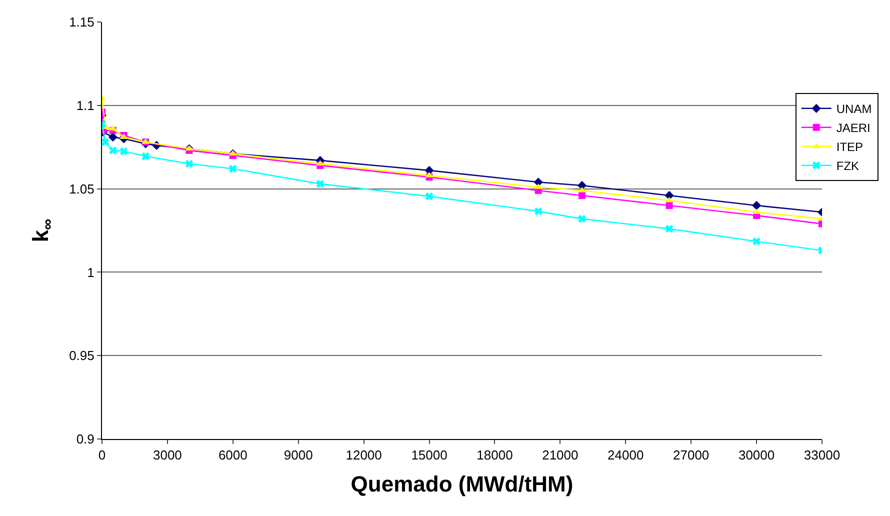  I want to click on y-tick-label: 1.1, so click(85, 105).